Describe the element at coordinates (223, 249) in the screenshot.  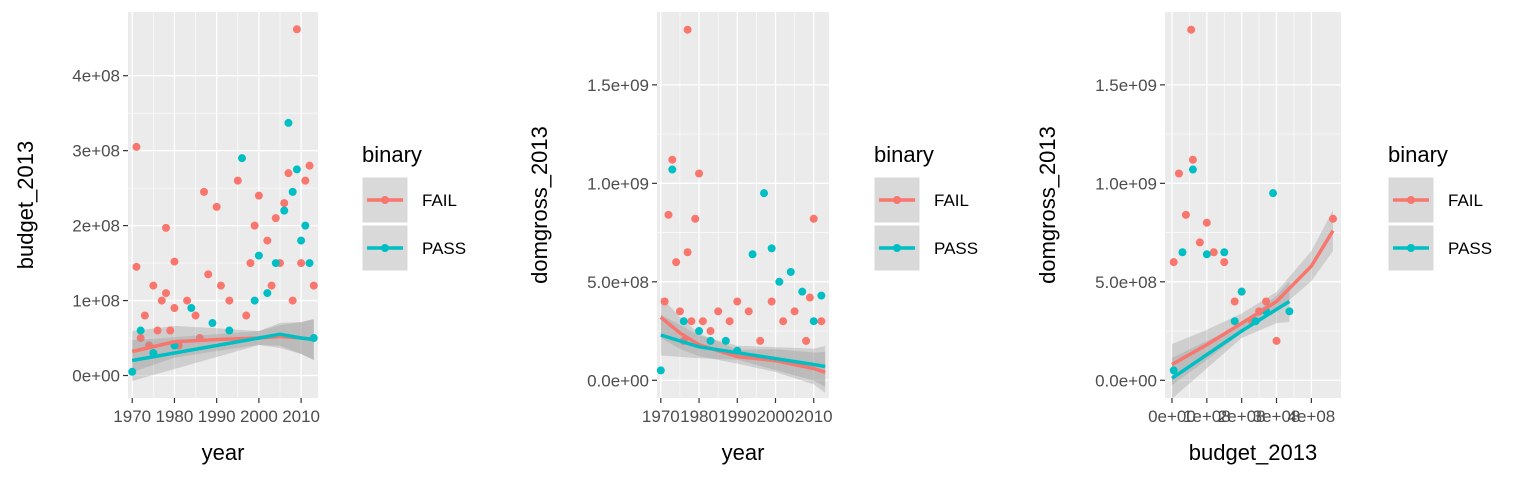
I see `series-pass` at that location.